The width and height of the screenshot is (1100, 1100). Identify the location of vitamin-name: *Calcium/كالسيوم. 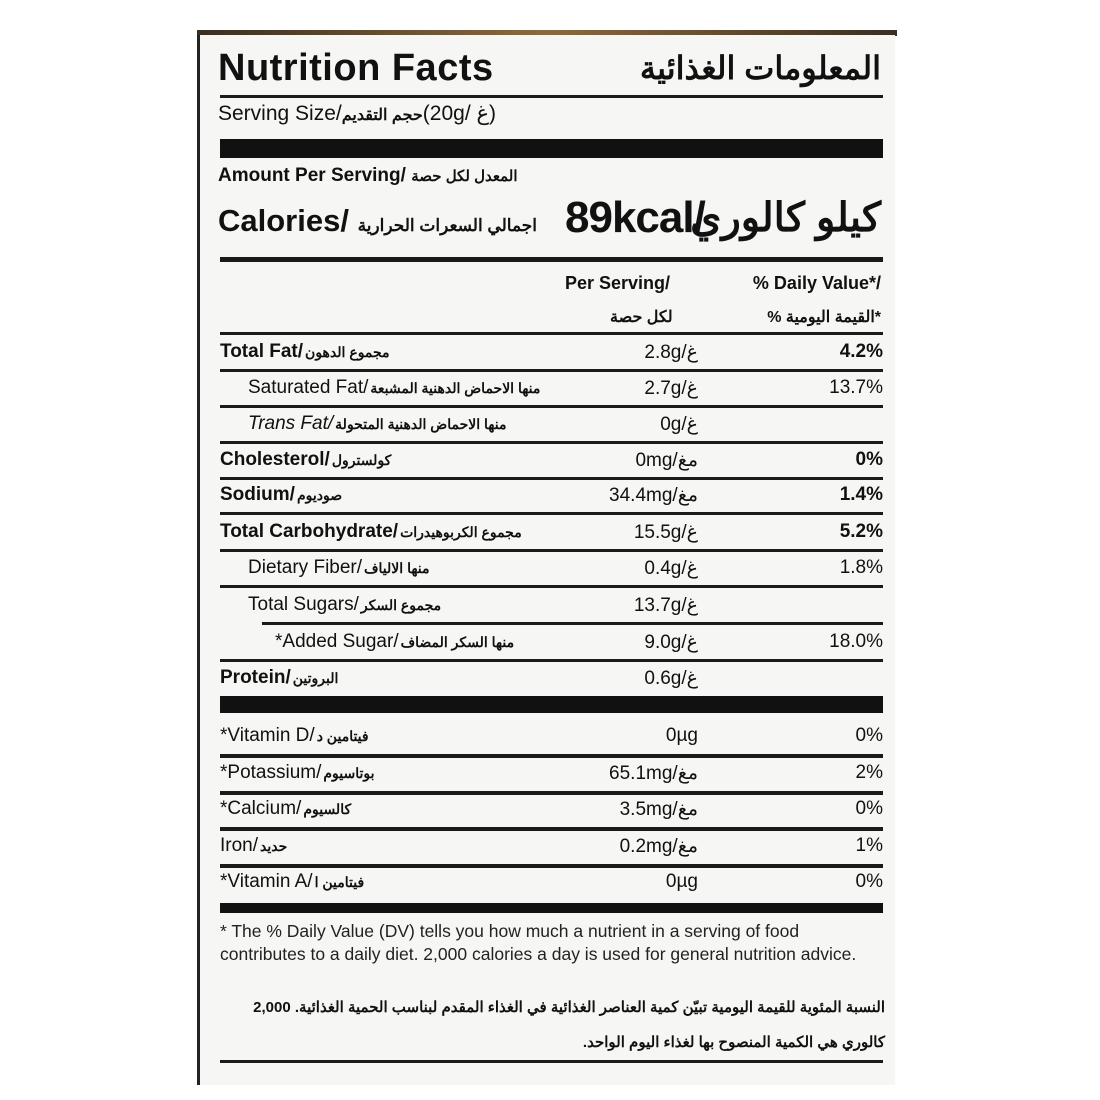
(285, 809).